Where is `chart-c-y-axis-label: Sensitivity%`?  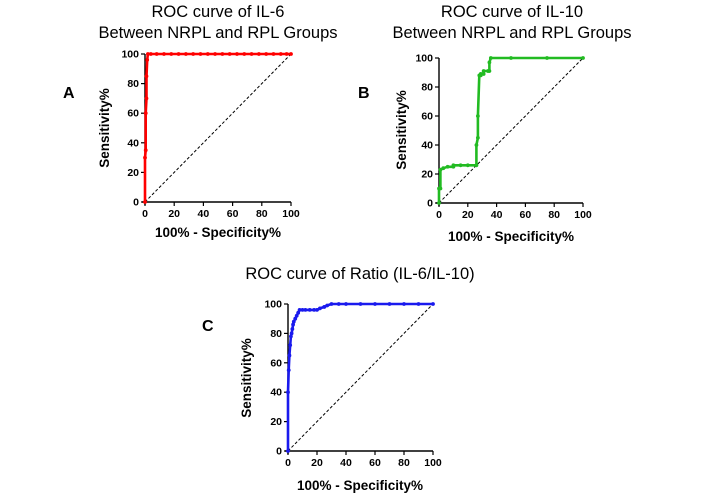
chart-c-y-axis-label: Sensitivity% is located at coordinates (246, 378).